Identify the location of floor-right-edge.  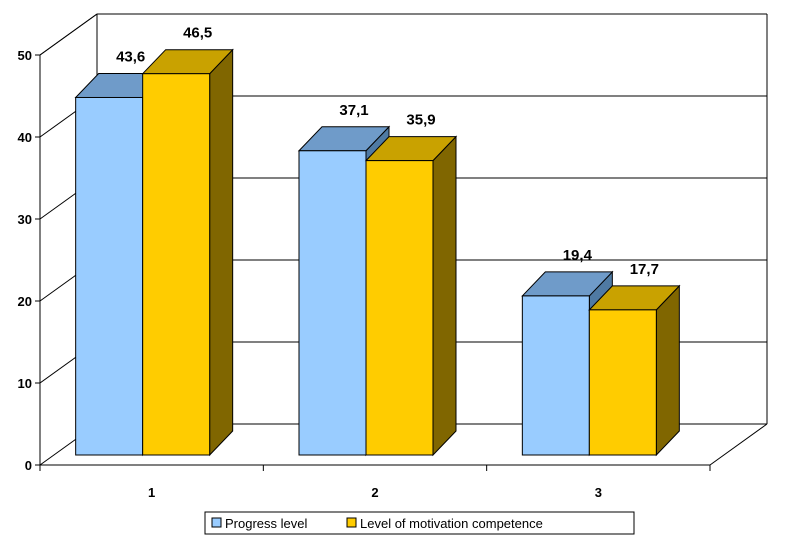
(738, 444).